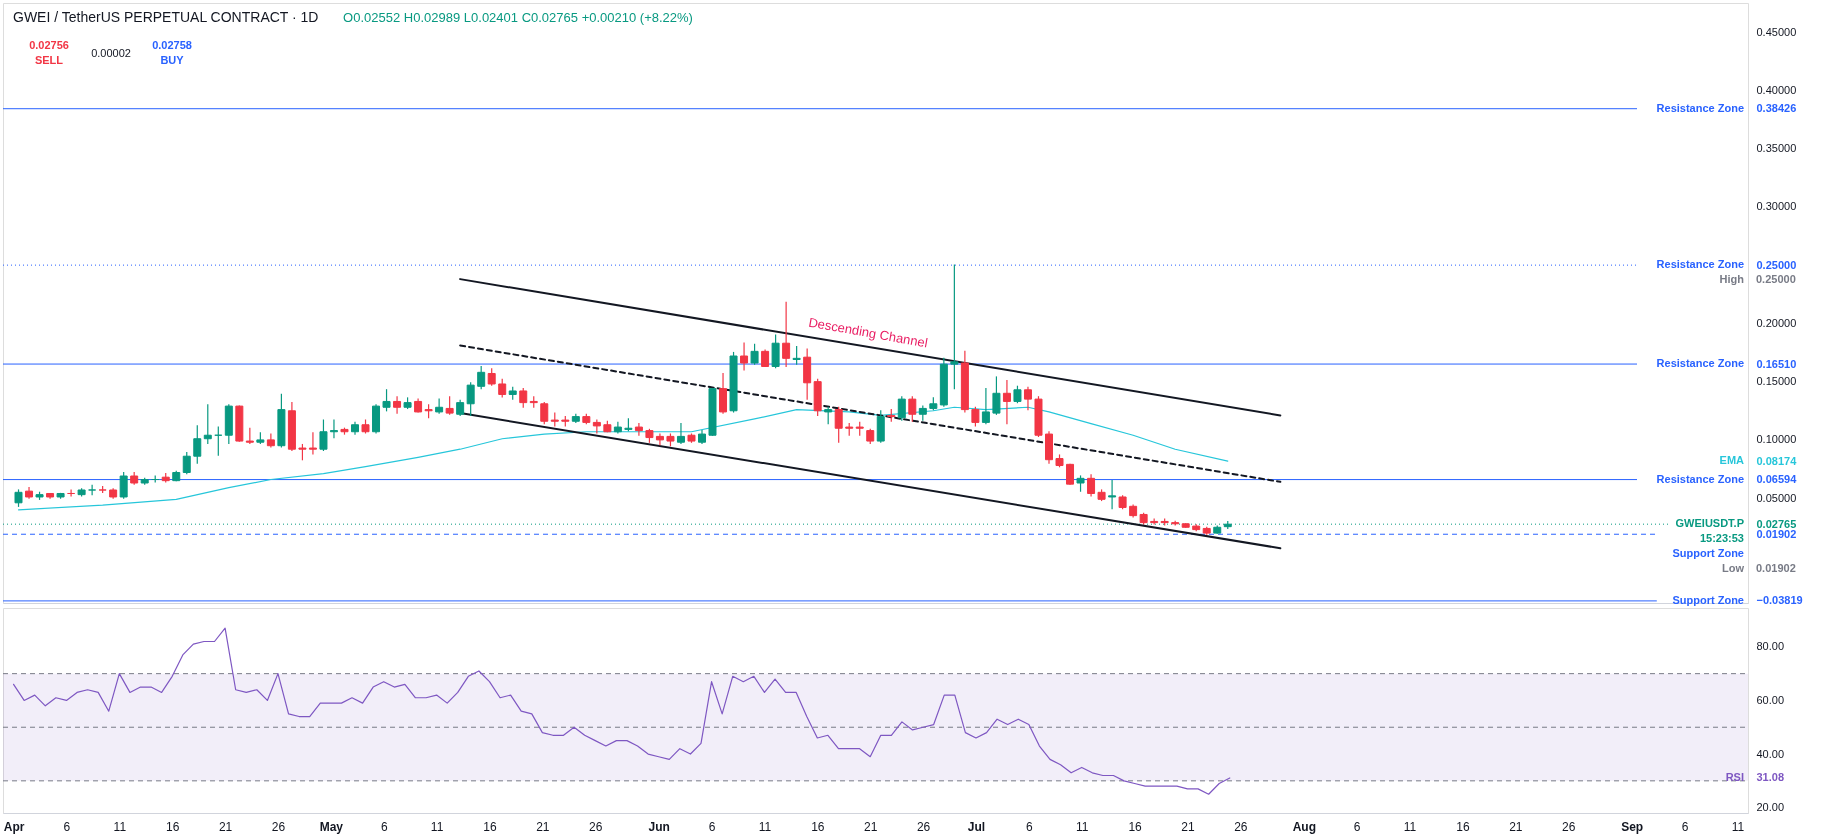  What do you see at coordinates (1770, 646) in the screenshot?
I see `y-tick-label: 80.00` at bounding box center [1770, 646].